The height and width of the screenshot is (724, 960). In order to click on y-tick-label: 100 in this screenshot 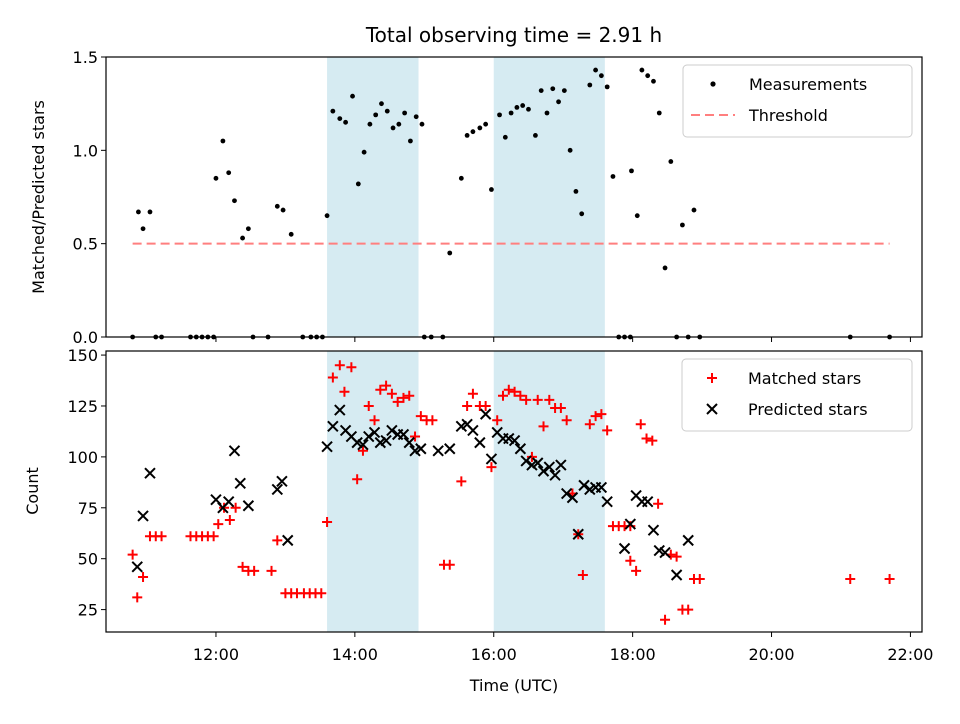, I will do `click(82, 457)`.